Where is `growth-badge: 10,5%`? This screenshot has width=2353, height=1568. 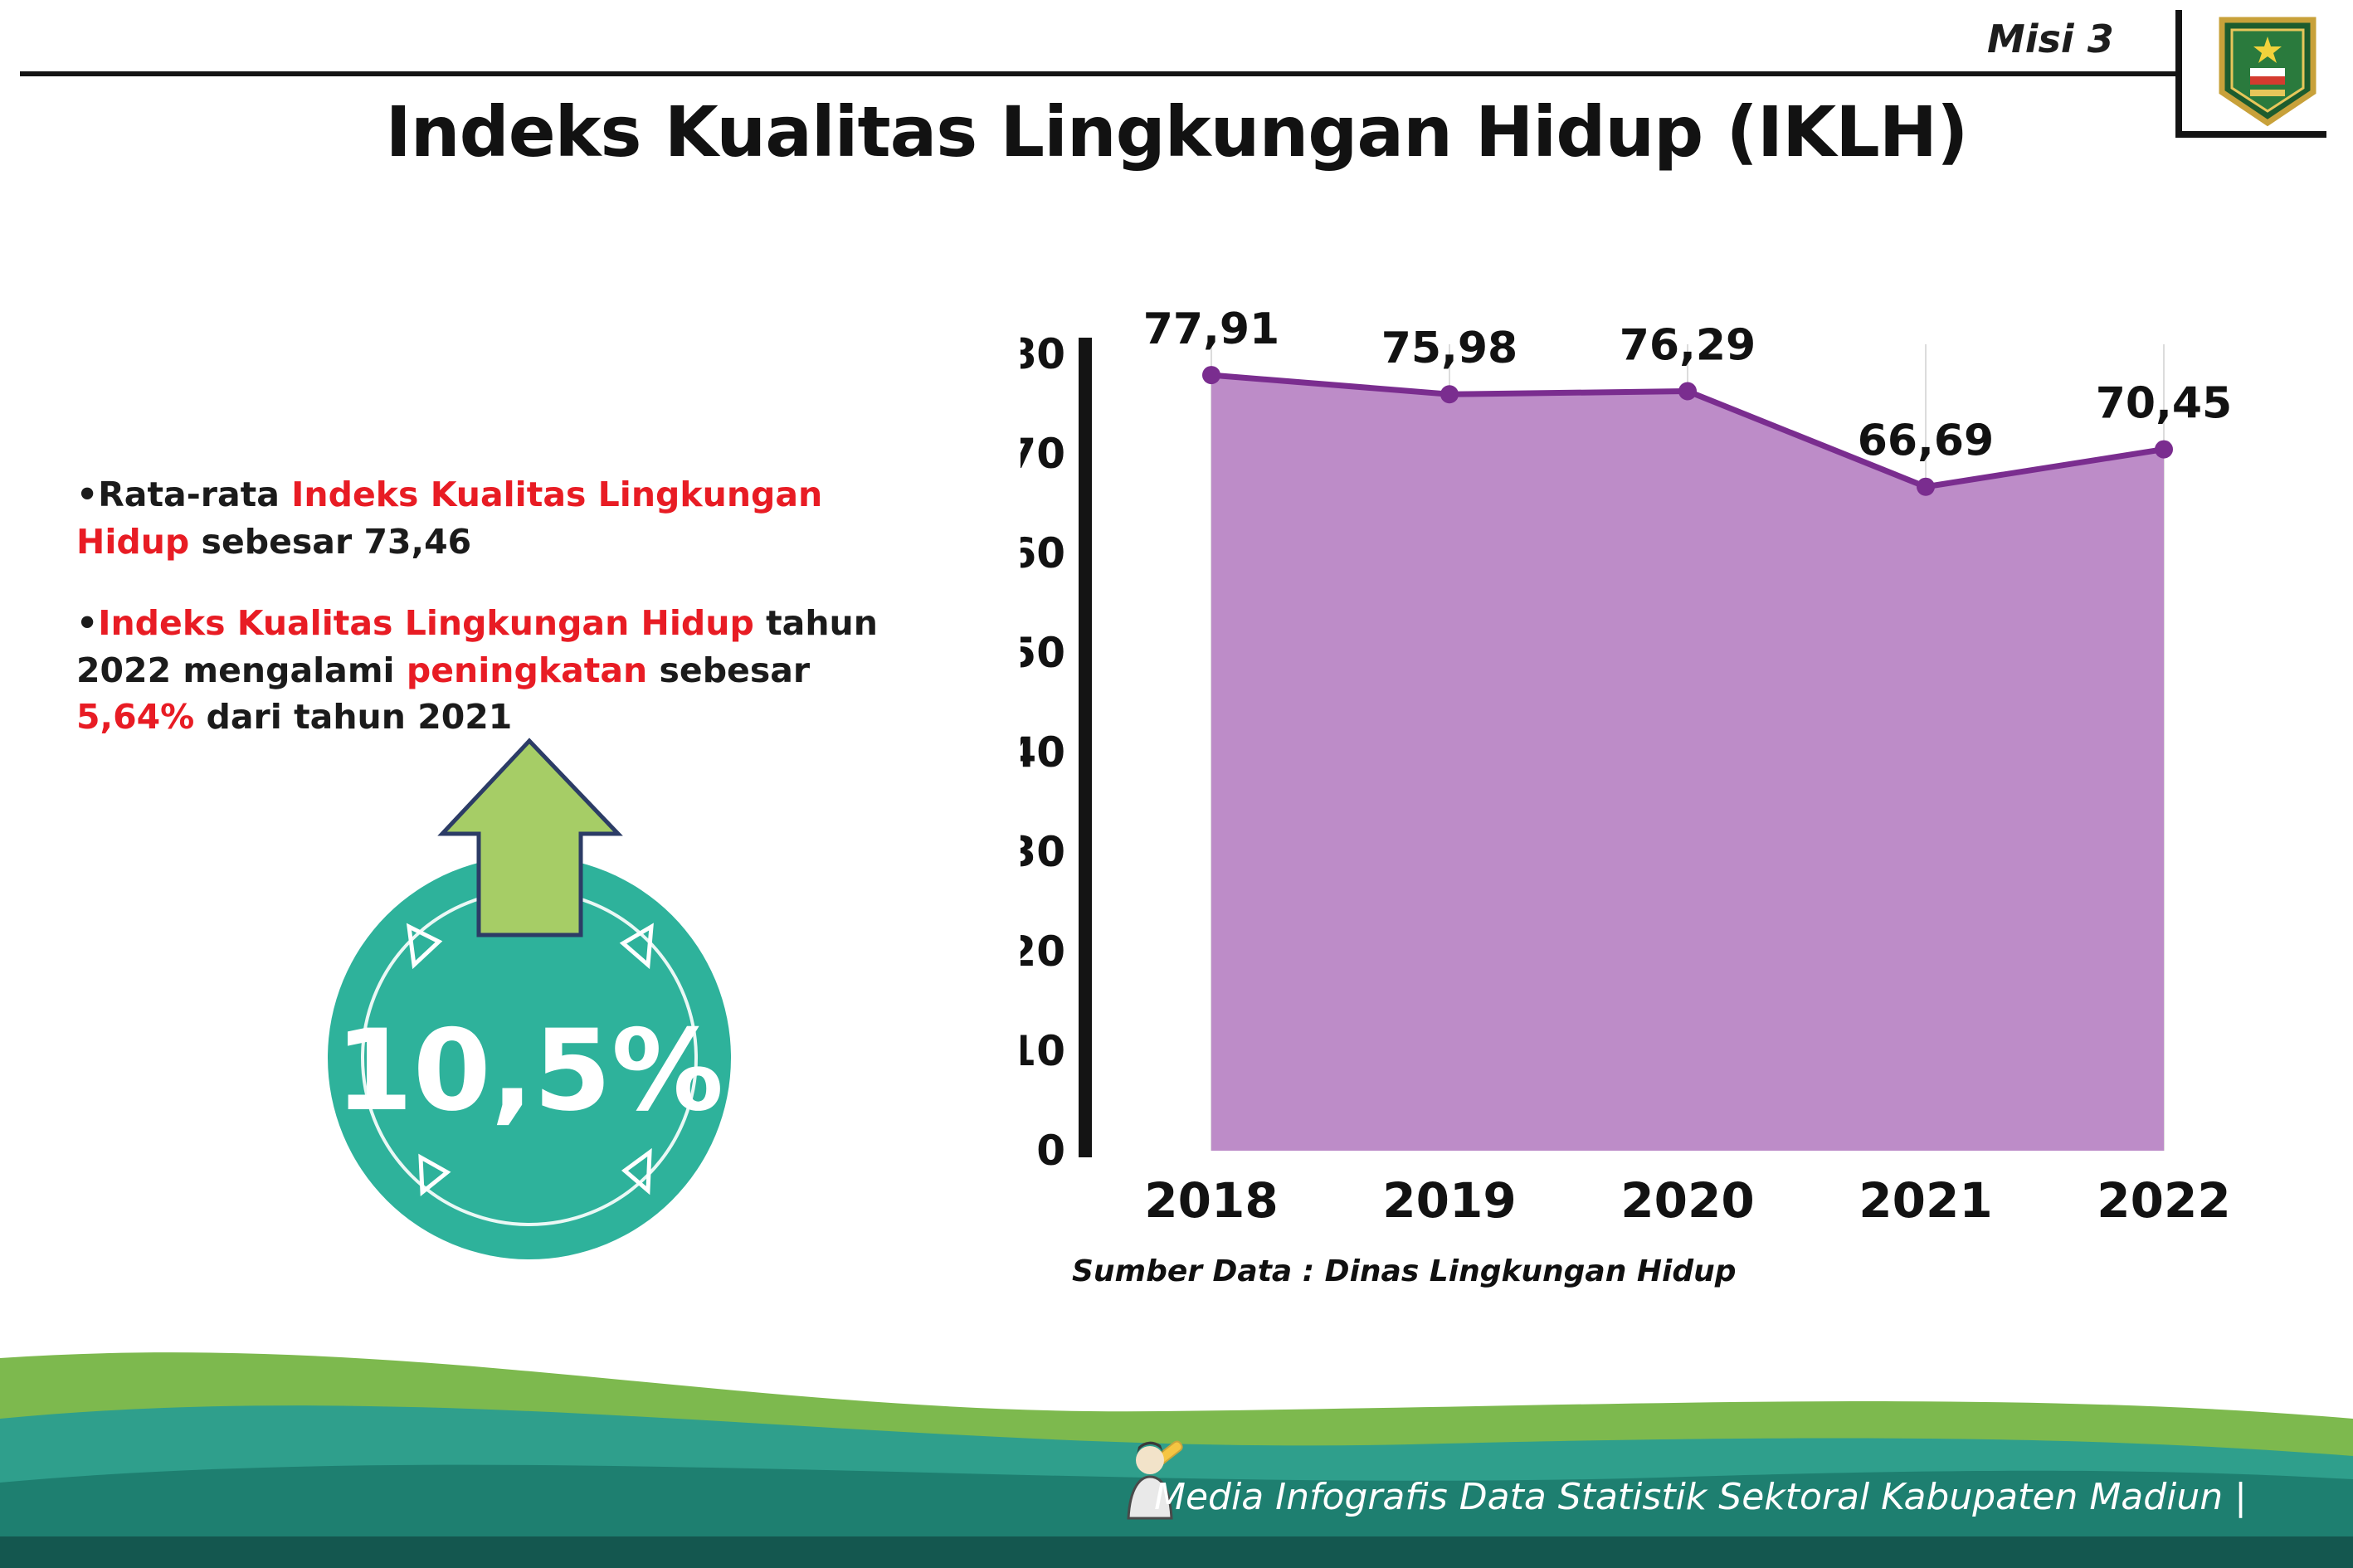
growth-badge: 10,5% is located at coordinates (529, 998).